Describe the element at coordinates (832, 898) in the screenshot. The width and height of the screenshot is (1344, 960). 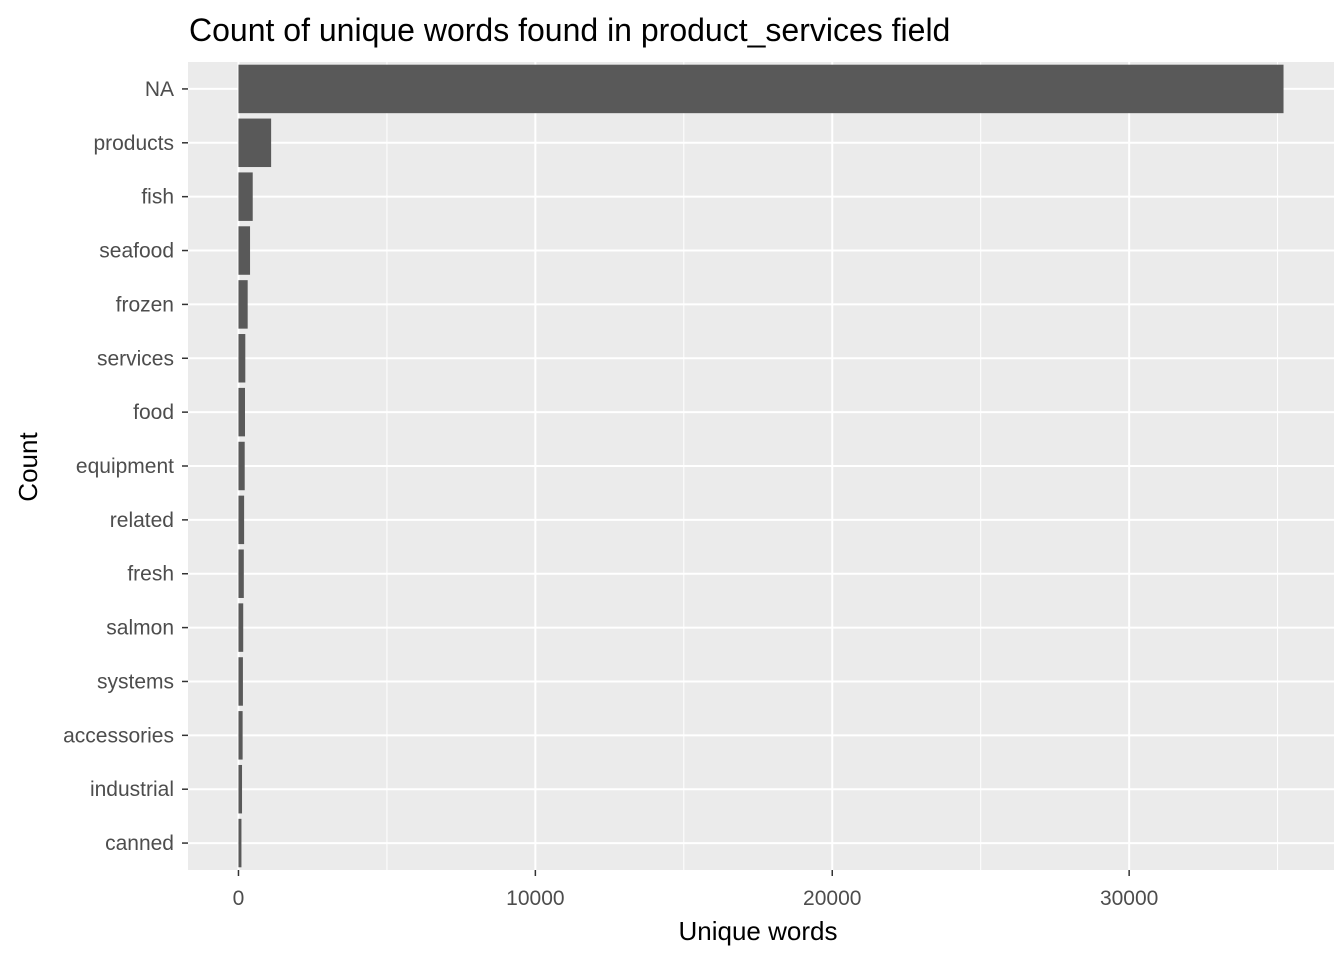
I see `x-tick-label: 20000` at that location.